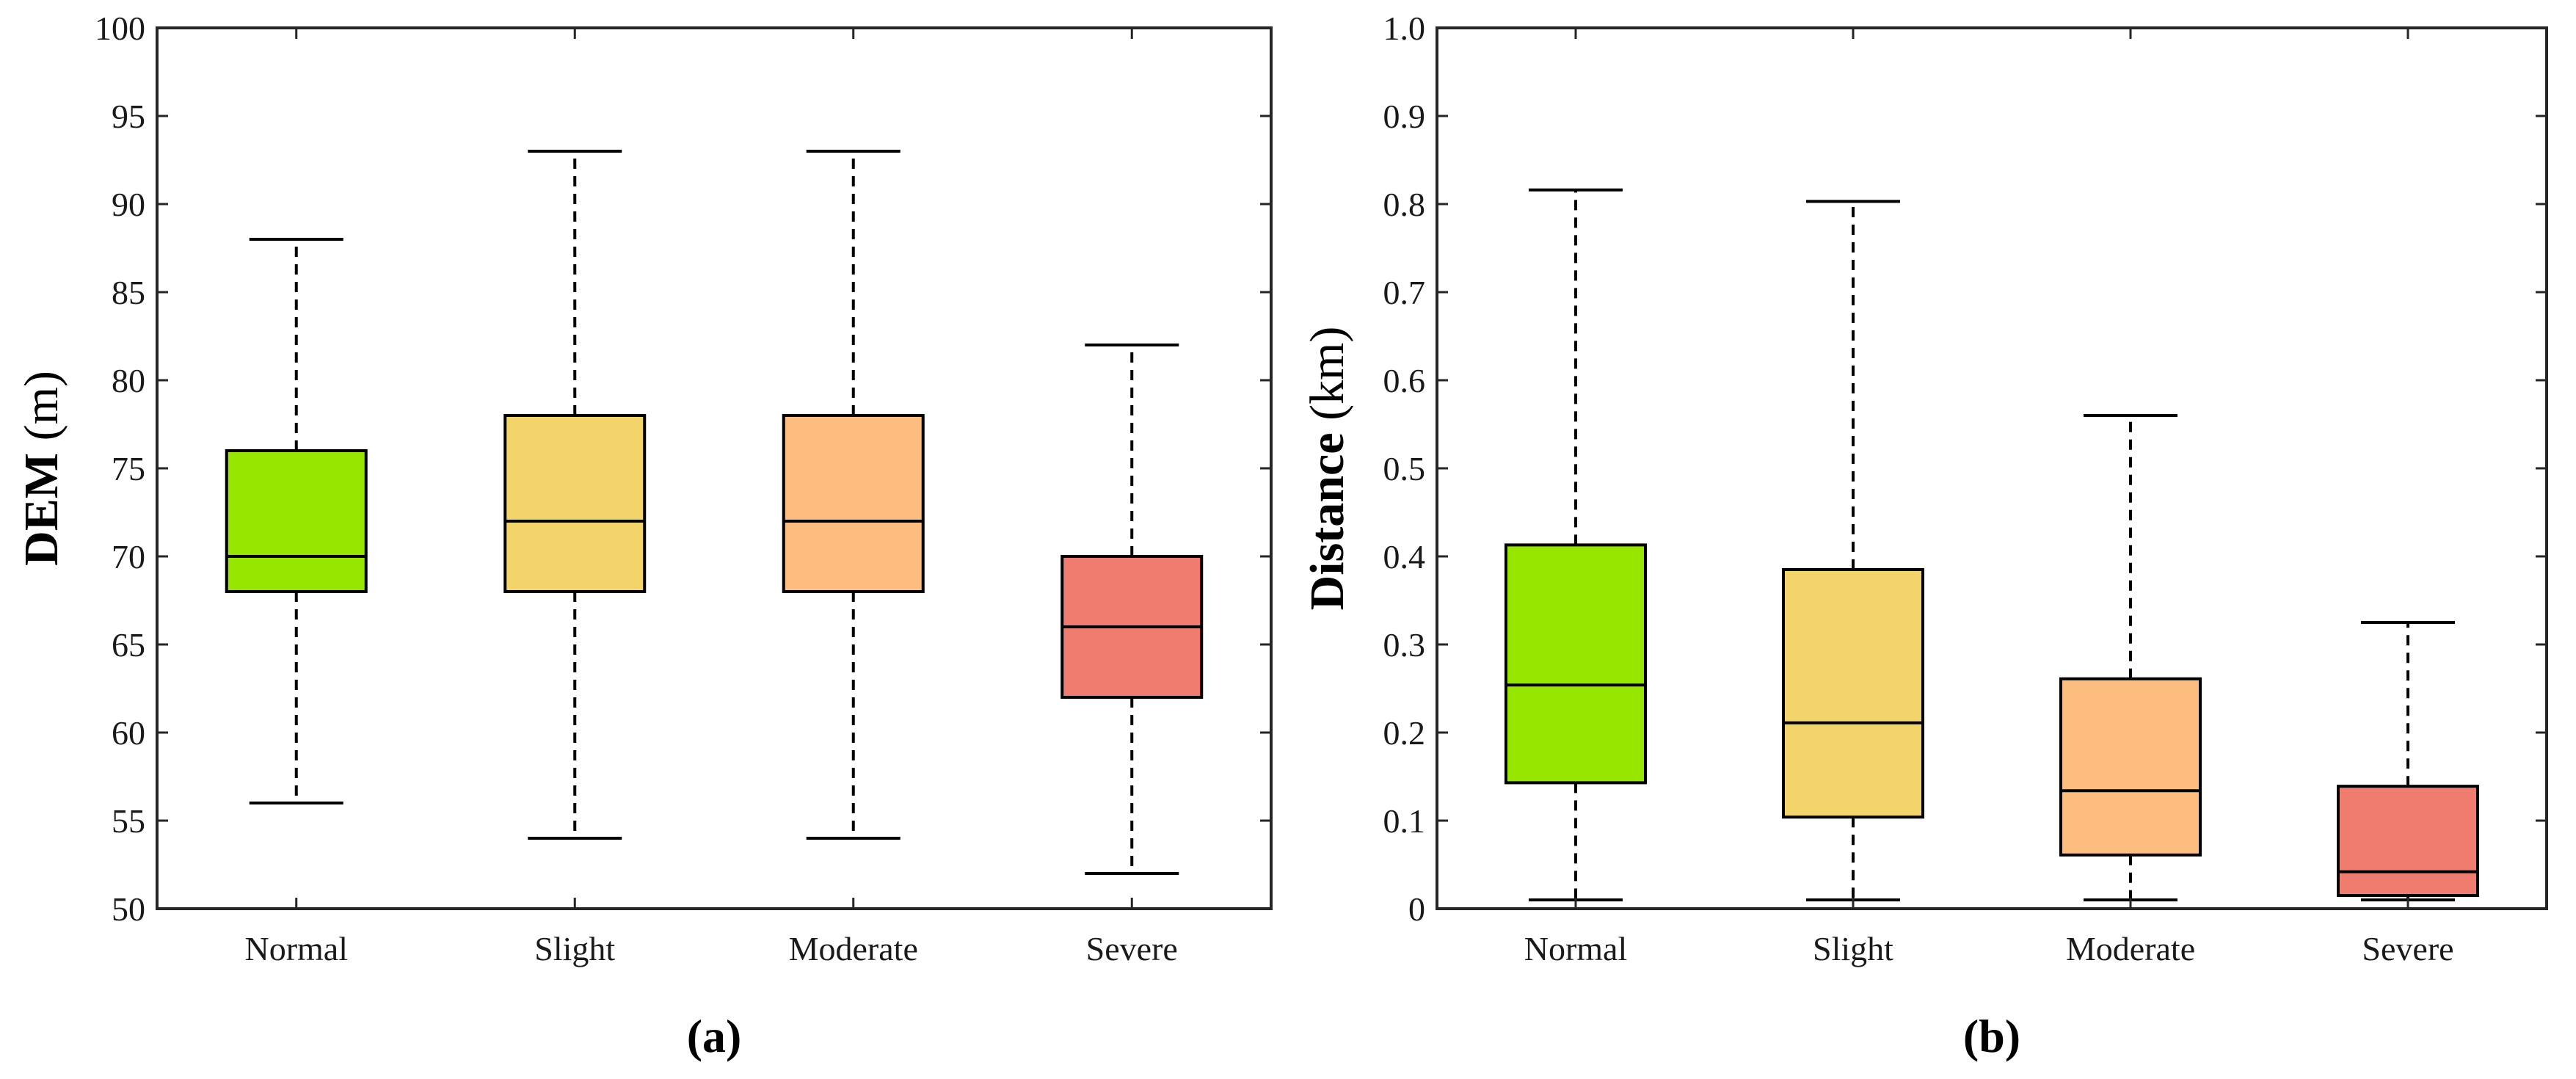 Image resolution: width=2576 pixels, height=1079 pixels. Describe the element at coordinates (41, 412) in the screenshot. I see `y-axis-title-unit: (m)` at that location.